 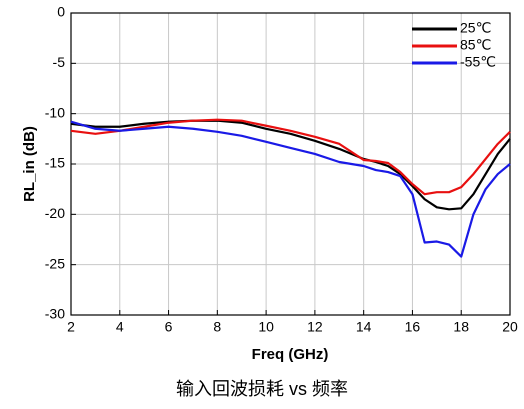 I want to click on x-tick-label: 20, so click(x=510, y=327).